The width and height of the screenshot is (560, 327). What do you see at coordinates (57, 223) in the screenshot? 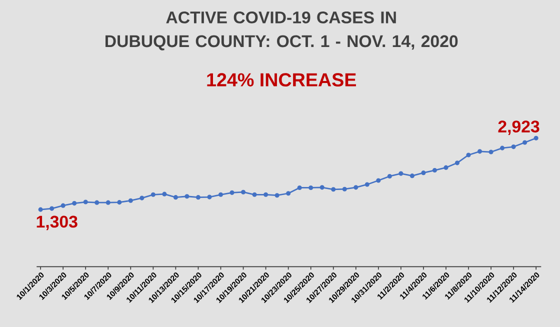
I see `data-label: 1,303` at bounding box center [57, 223].